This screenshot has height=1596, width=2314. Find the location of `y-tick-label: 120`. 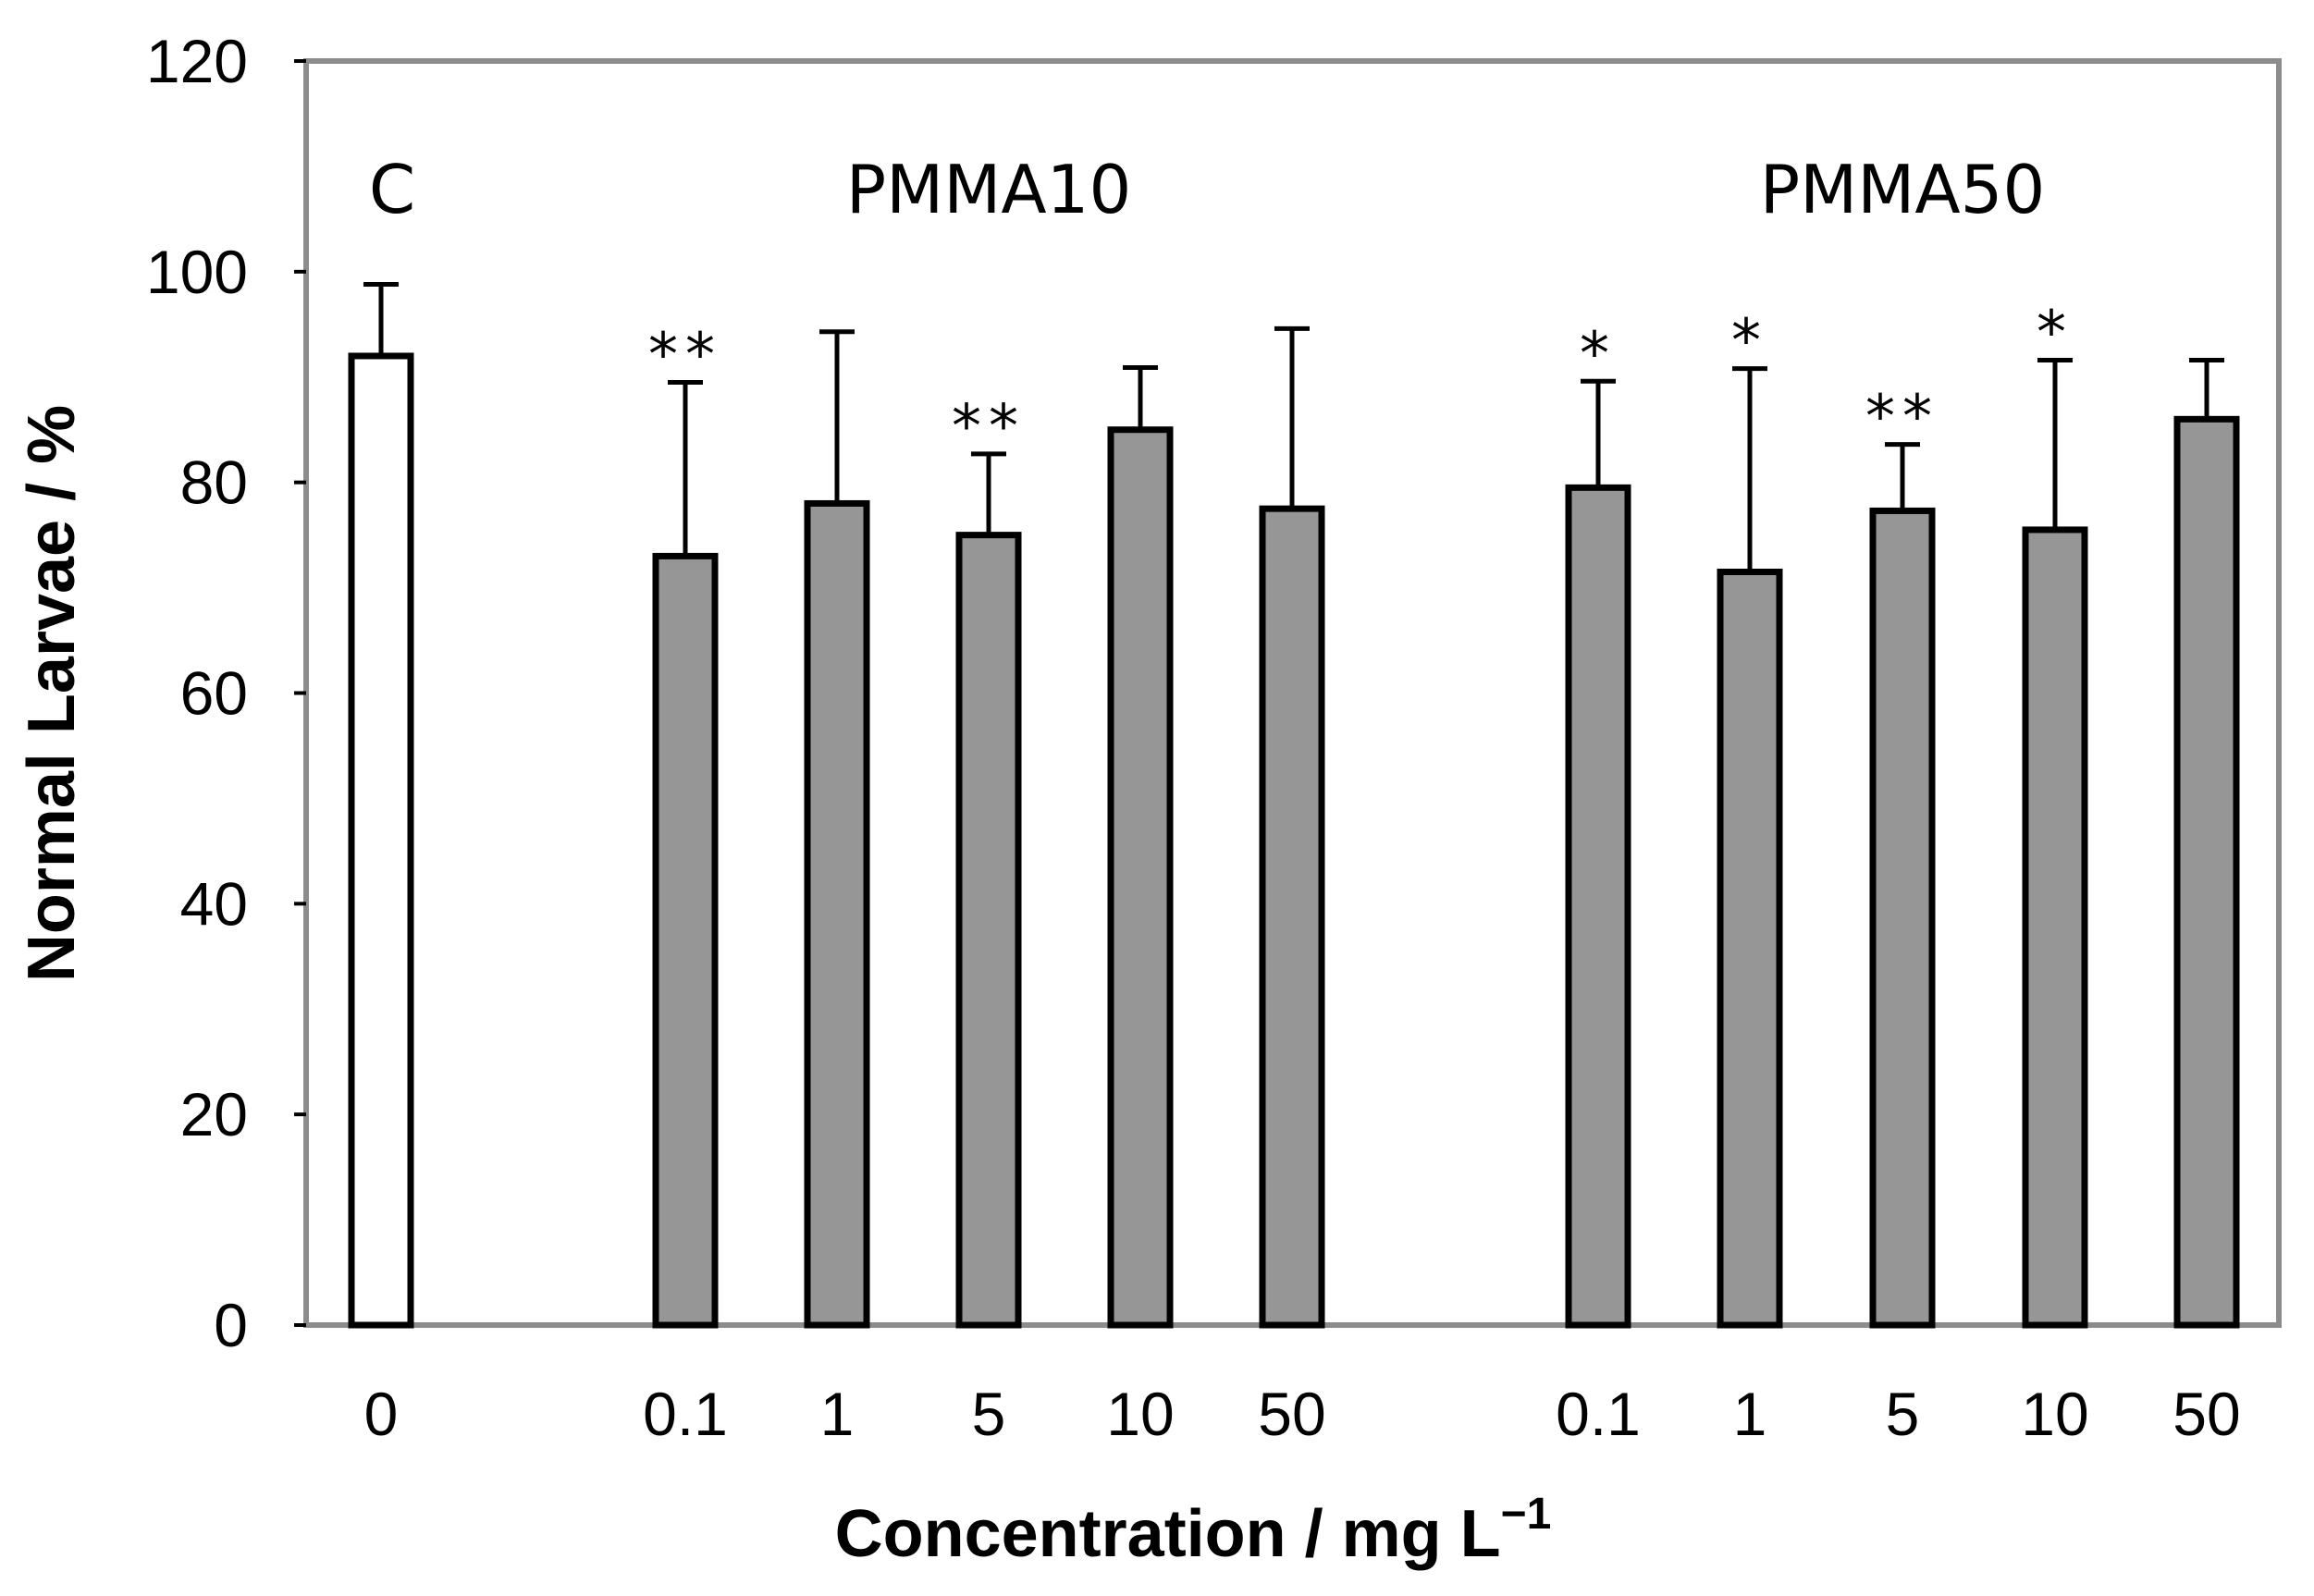

y-tick-label: 120 is located at coordinates (197, 61).